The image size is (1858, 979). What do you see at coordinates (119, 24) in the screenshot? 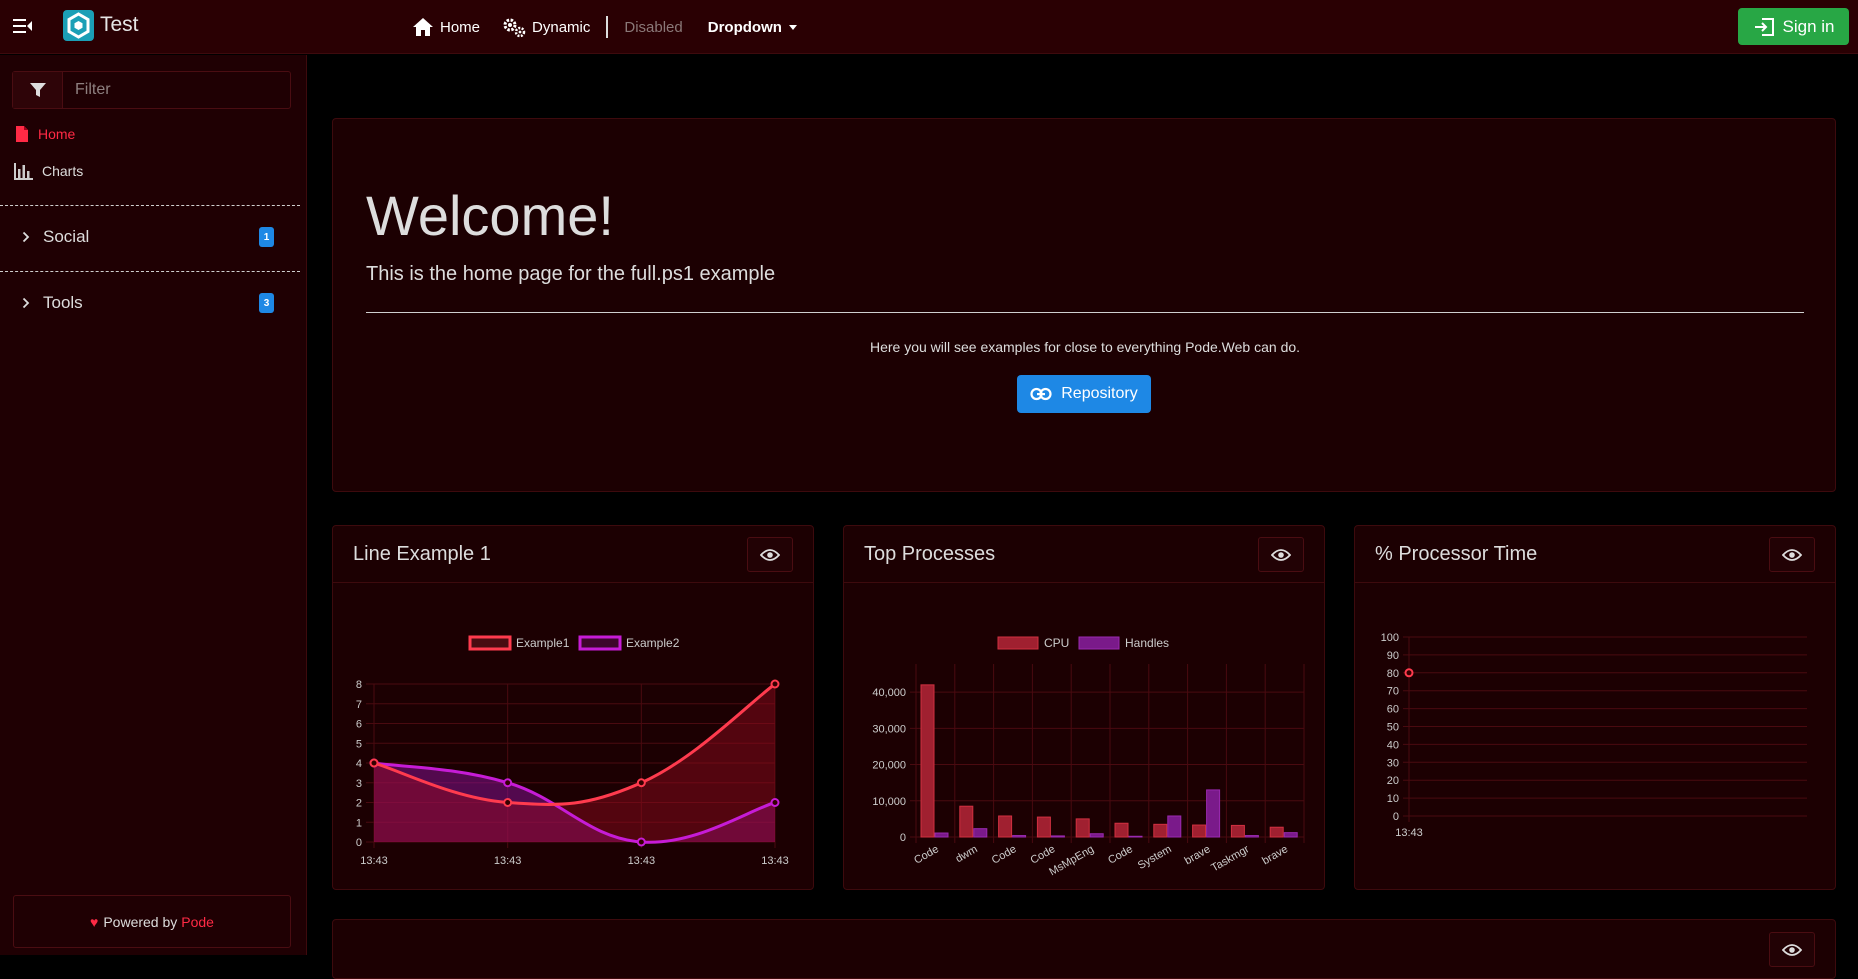
I see `brand-title: Test` at bounding box center [119, 24].